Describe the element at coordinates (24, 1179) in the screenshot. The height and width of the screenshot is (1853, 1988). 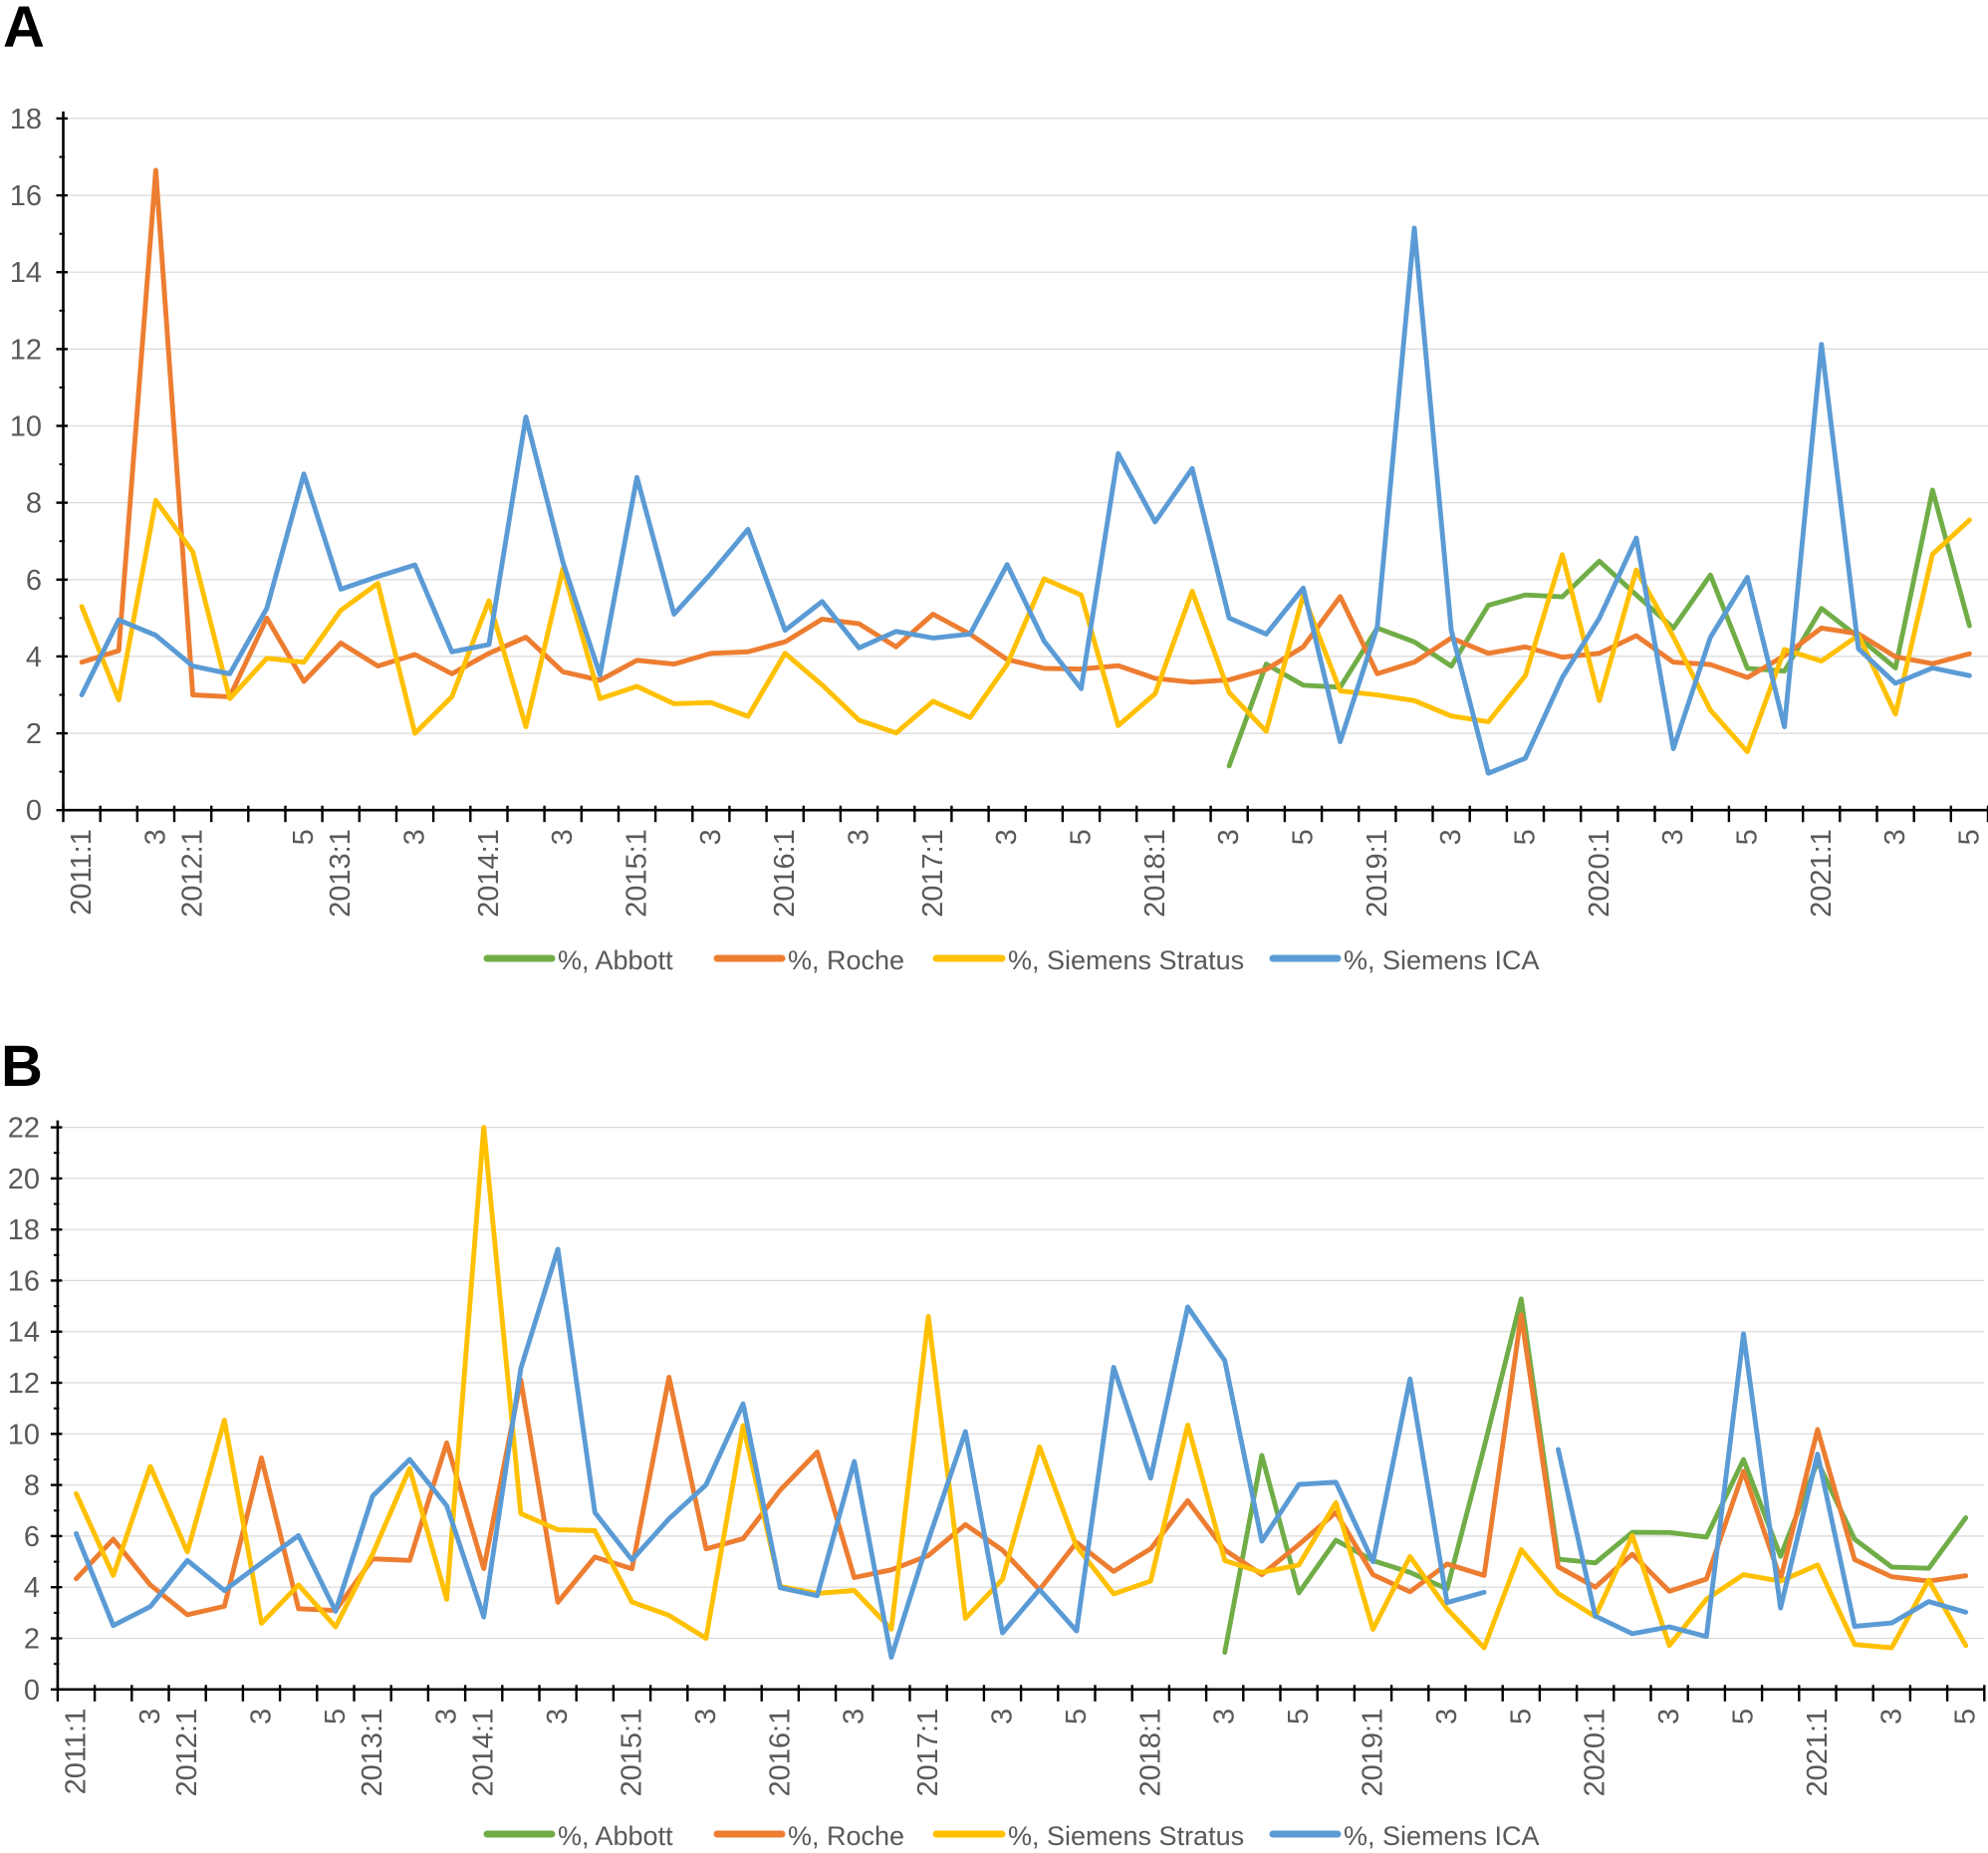
I see `svg-text: 20` at that location.